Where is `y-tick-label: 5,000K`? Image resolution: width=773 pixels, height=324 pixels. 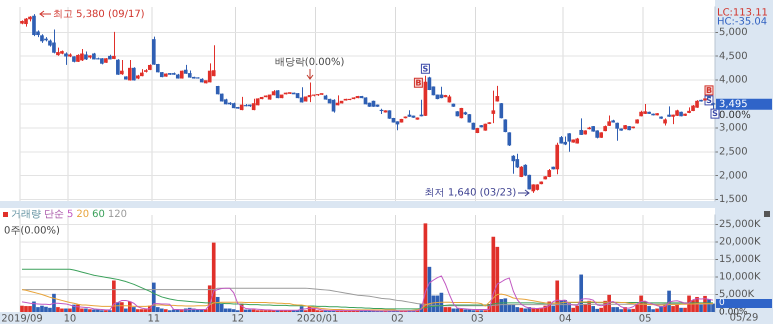 y-tick-label: 5,000K is located at coordinates (737, 294).